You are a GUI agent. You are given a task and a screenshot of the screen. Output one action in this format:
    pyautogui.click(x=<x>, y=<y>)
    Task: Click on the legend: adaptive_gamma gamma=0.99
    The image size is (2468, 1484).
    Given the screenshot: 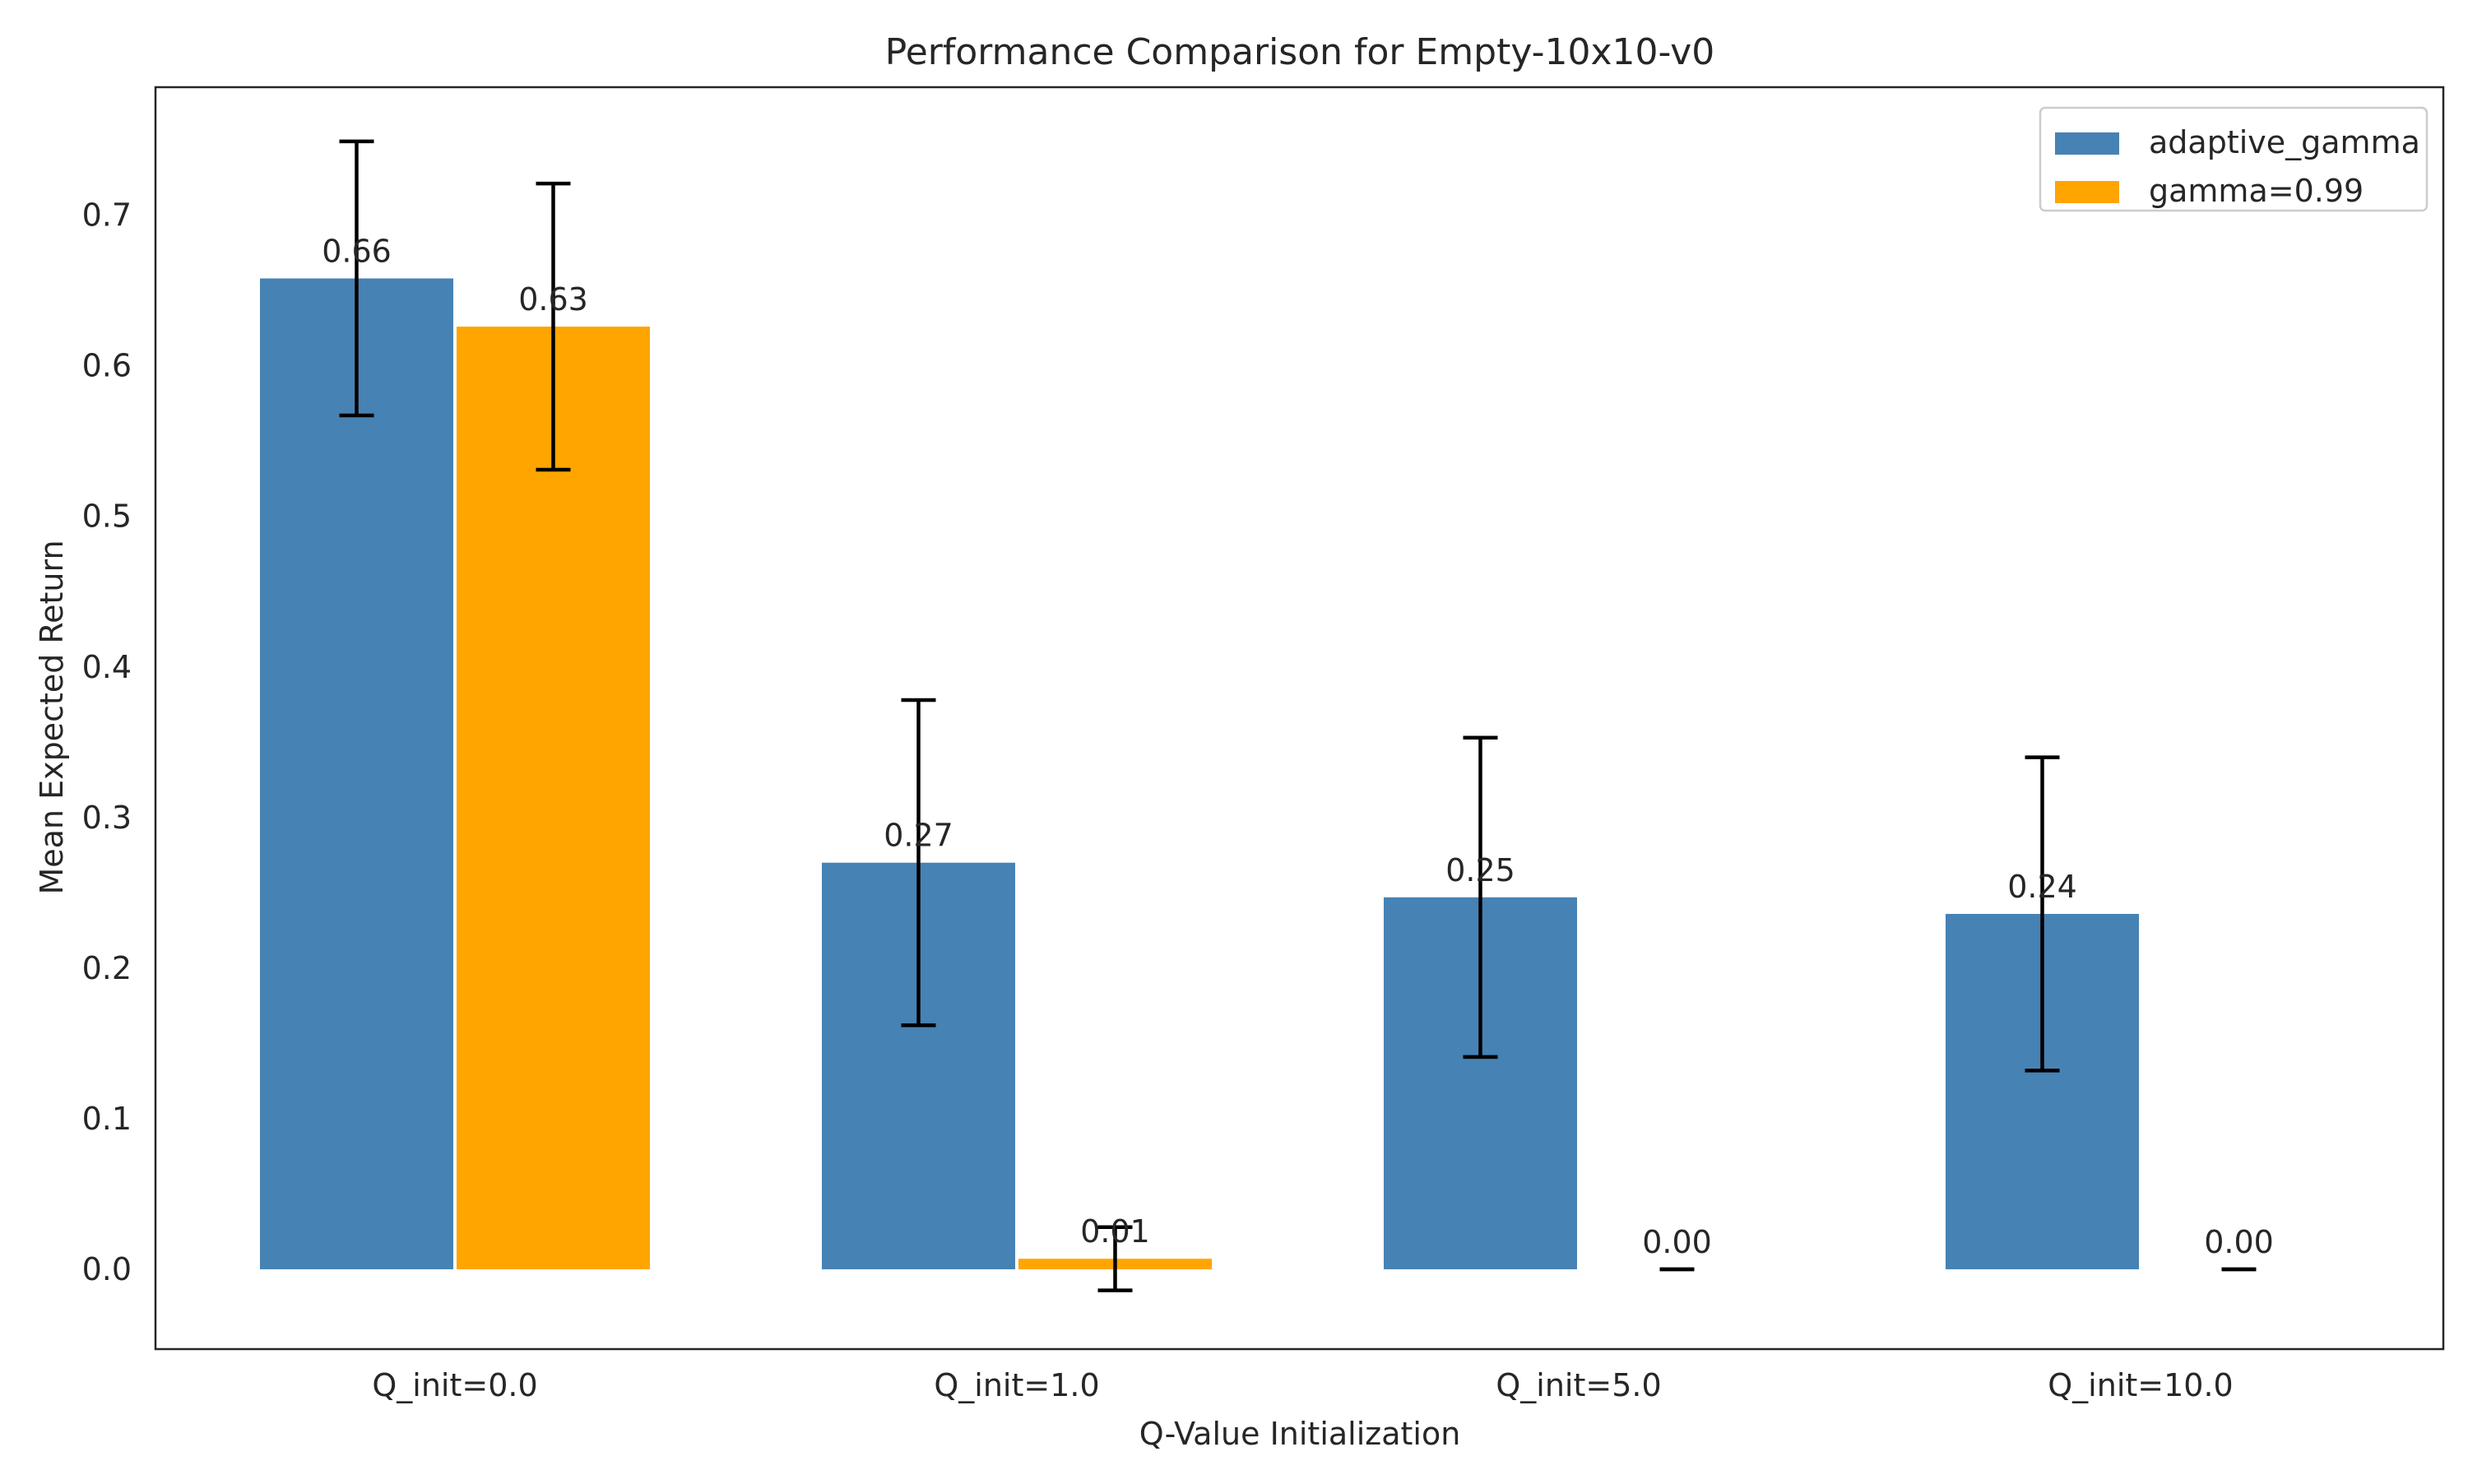 What is the action you would take?
    pyautogui.click(x=2234, y=159)
    